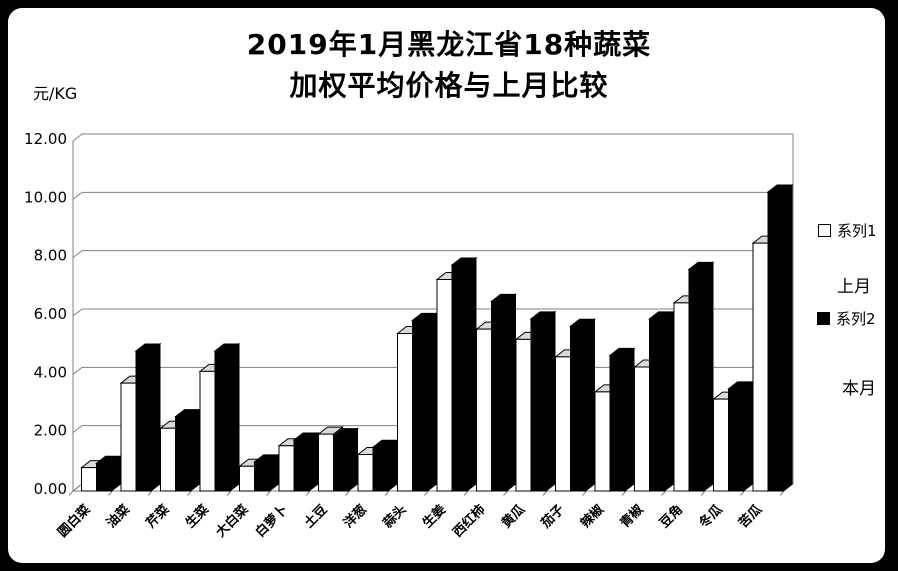 The height and width of the screenshot is (571, 898). What do you see at coordinates (50, 372) in the screenshot?
I see `y-axis-tick-label: 4.00` at bounding box center [50, 372].